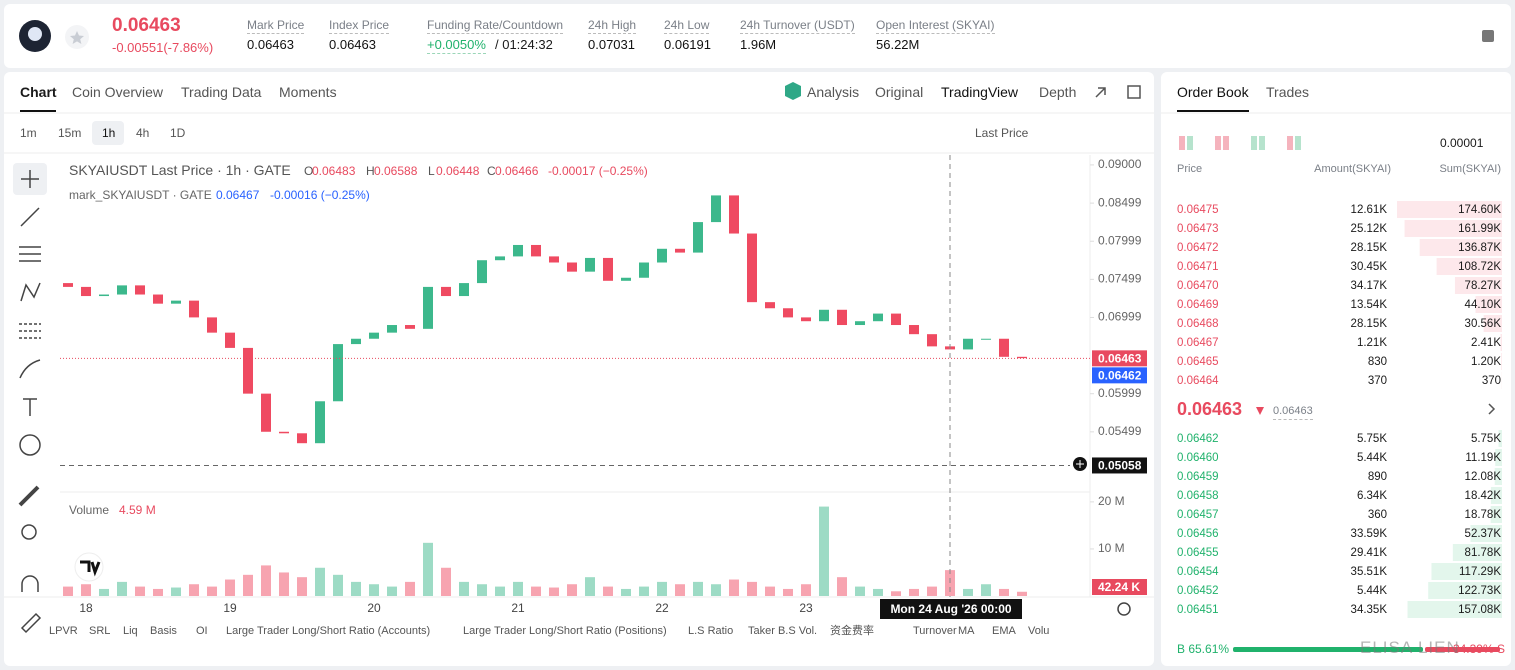  I want to click on x-tick-label: 20, so click(374, 608).